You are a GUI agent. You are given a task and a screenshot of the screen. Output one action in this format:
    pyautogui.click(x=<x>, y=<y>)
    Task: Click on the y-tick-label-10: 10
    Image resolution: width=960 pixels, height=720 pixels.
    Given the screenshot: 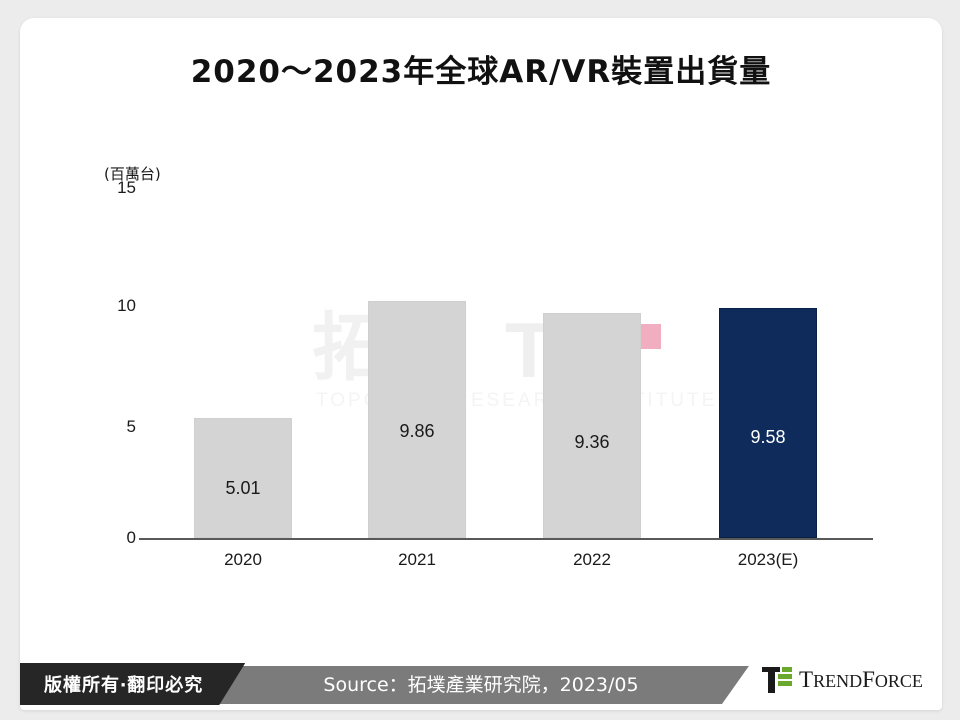 What is the action you would take?
    pyautogui.click(x=126, y=305)
    